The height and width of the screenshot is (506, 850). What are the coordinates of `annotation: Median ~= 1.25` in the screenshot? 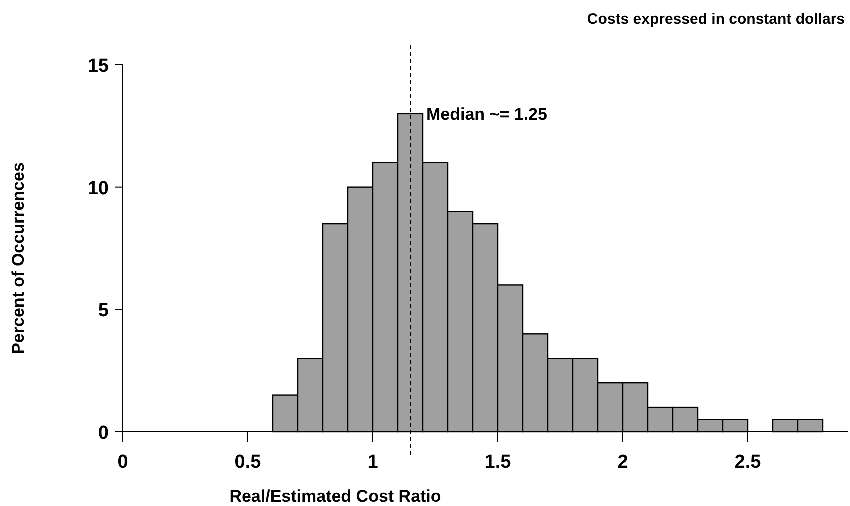 It's located at (487, 114).